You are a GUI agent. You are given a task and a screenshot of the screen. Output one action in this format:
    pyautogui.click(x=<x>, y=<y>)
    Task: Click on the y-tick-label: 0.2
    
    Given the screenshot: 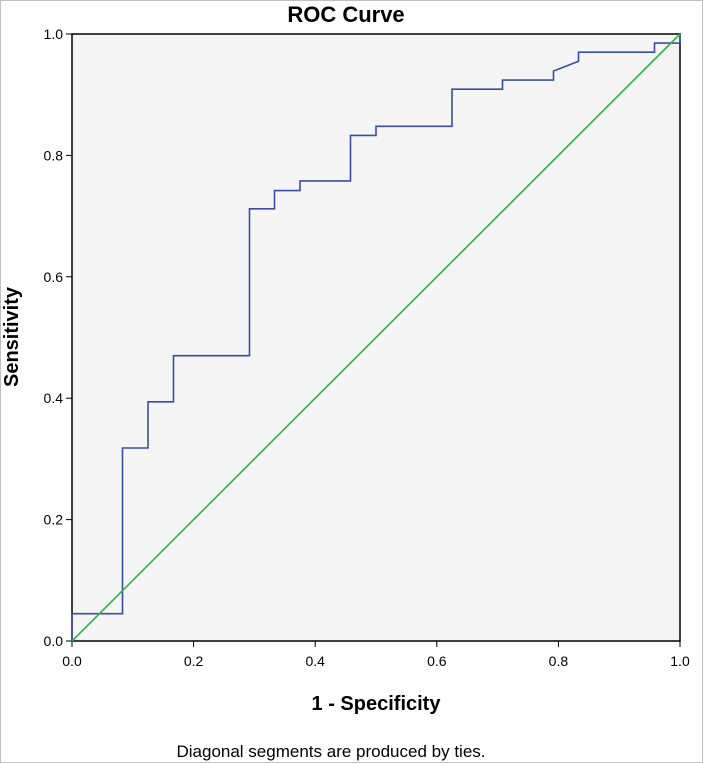 What is the action you would take?
    pyautogui.click(x=54, y=520)
    